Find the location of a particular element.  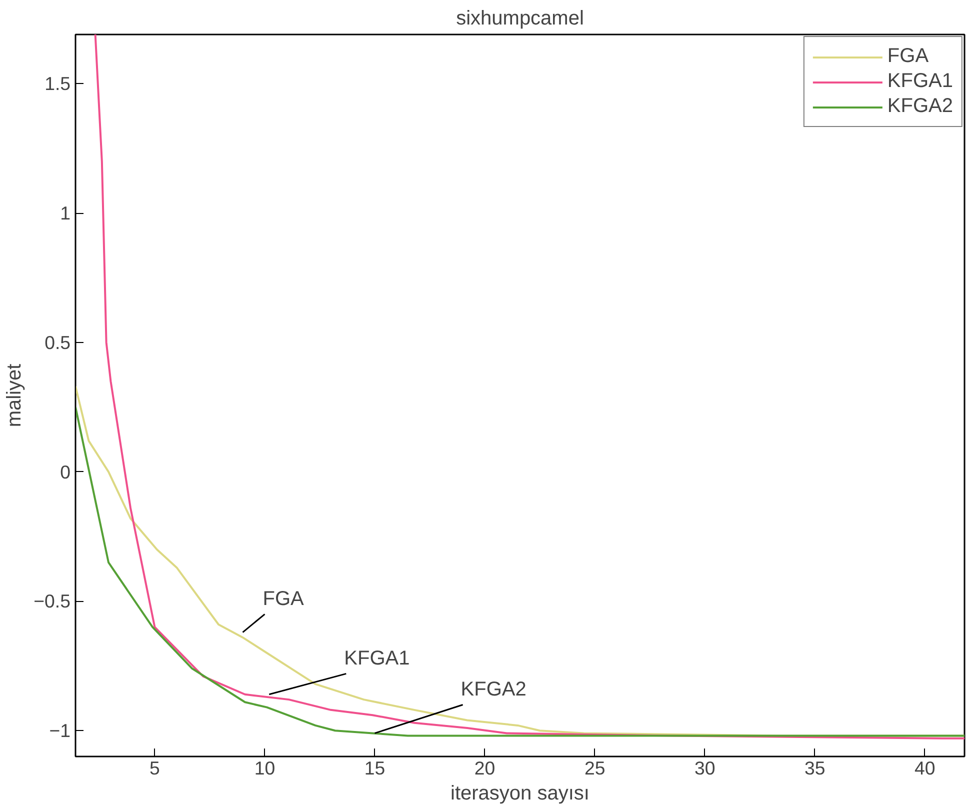

x-tick-label: 10 is located at coordinates (265, 768).